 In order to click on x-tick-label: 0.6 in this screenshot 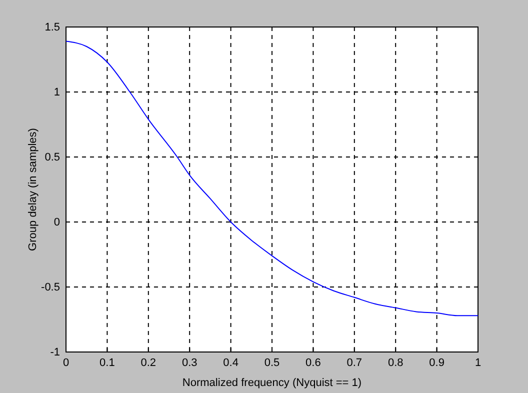, I will do `click(313, 362)`.